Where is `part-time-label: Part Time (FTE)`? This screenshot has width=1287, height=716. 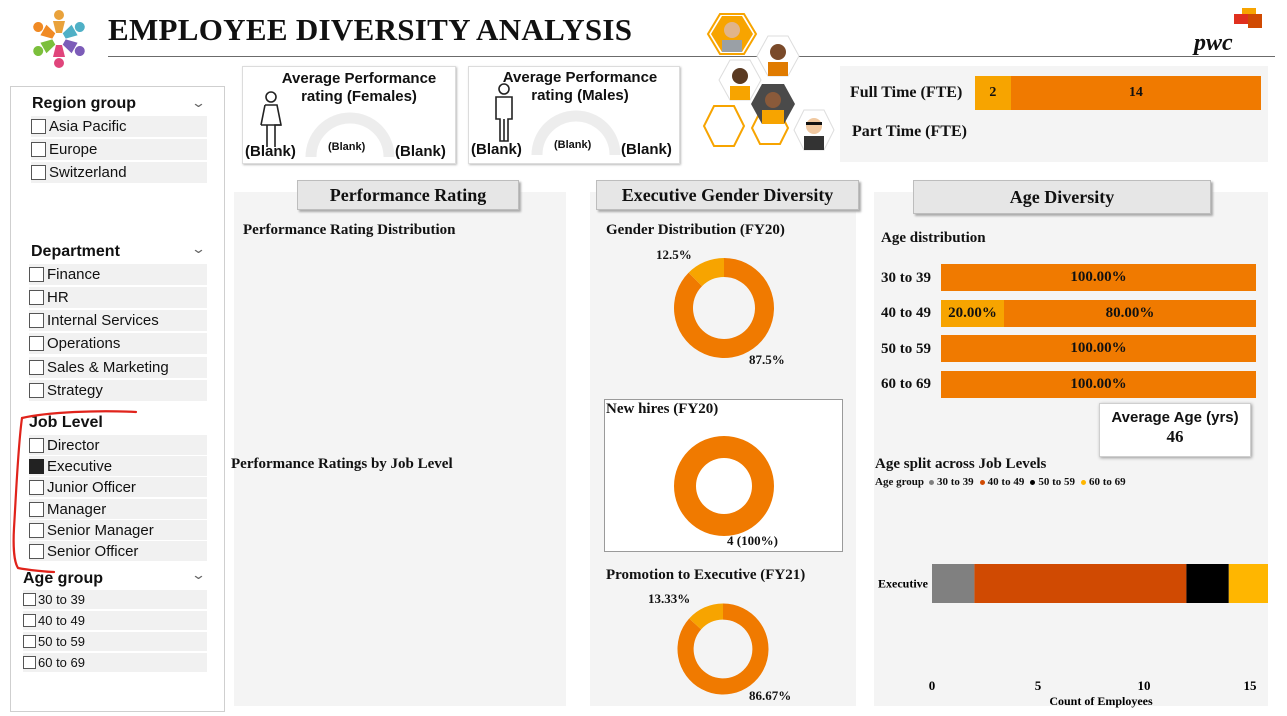
part-time-label: Part Time (FTE) is located at coordinates (909, 131).